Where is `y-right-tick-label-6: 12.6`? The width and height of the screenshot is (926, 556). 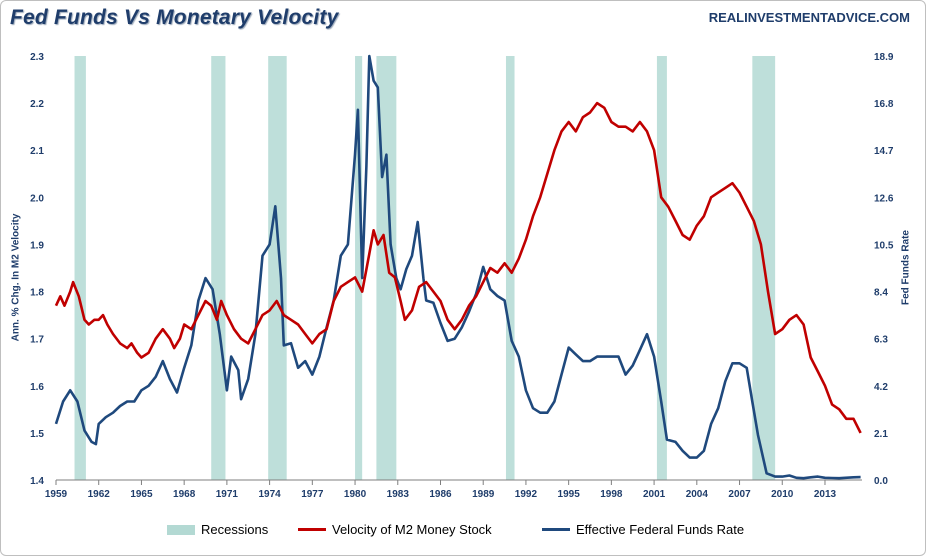
y-right-tick-label-6: 12.6 is located at coordinates (884, 198).